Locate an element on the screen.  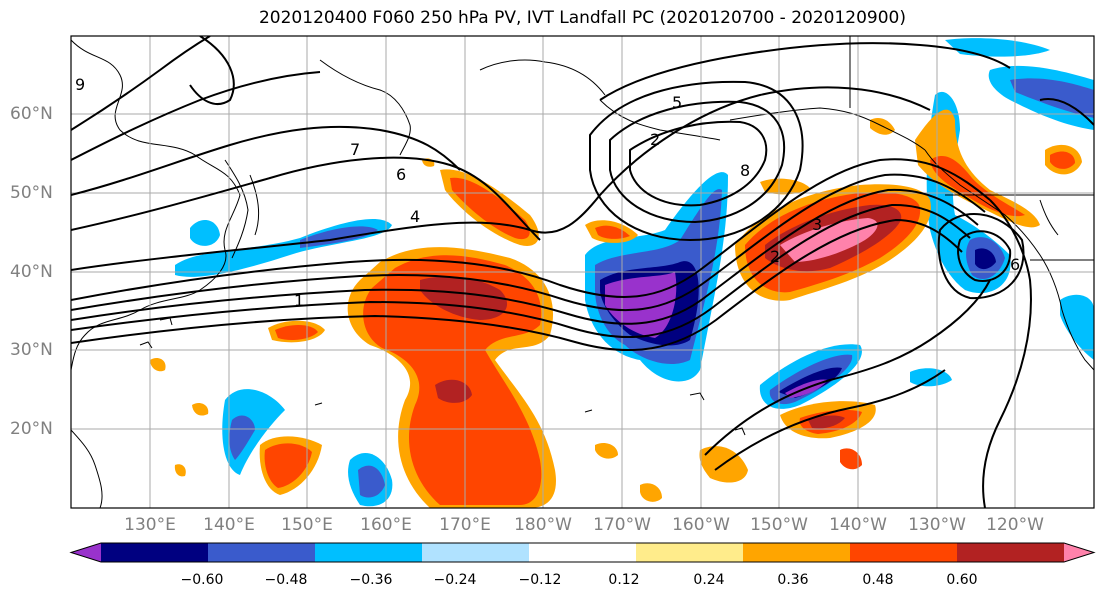
lat-label: 50°N is located at coordinates (31, 193).